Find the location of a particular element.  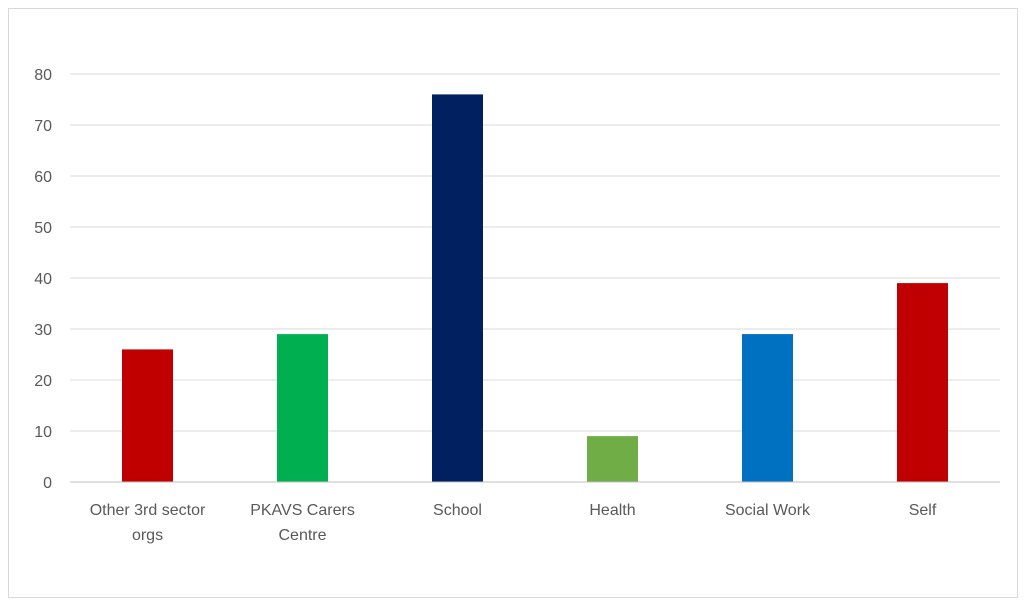

x-category-label: Health is located at coordinates (612, 510).